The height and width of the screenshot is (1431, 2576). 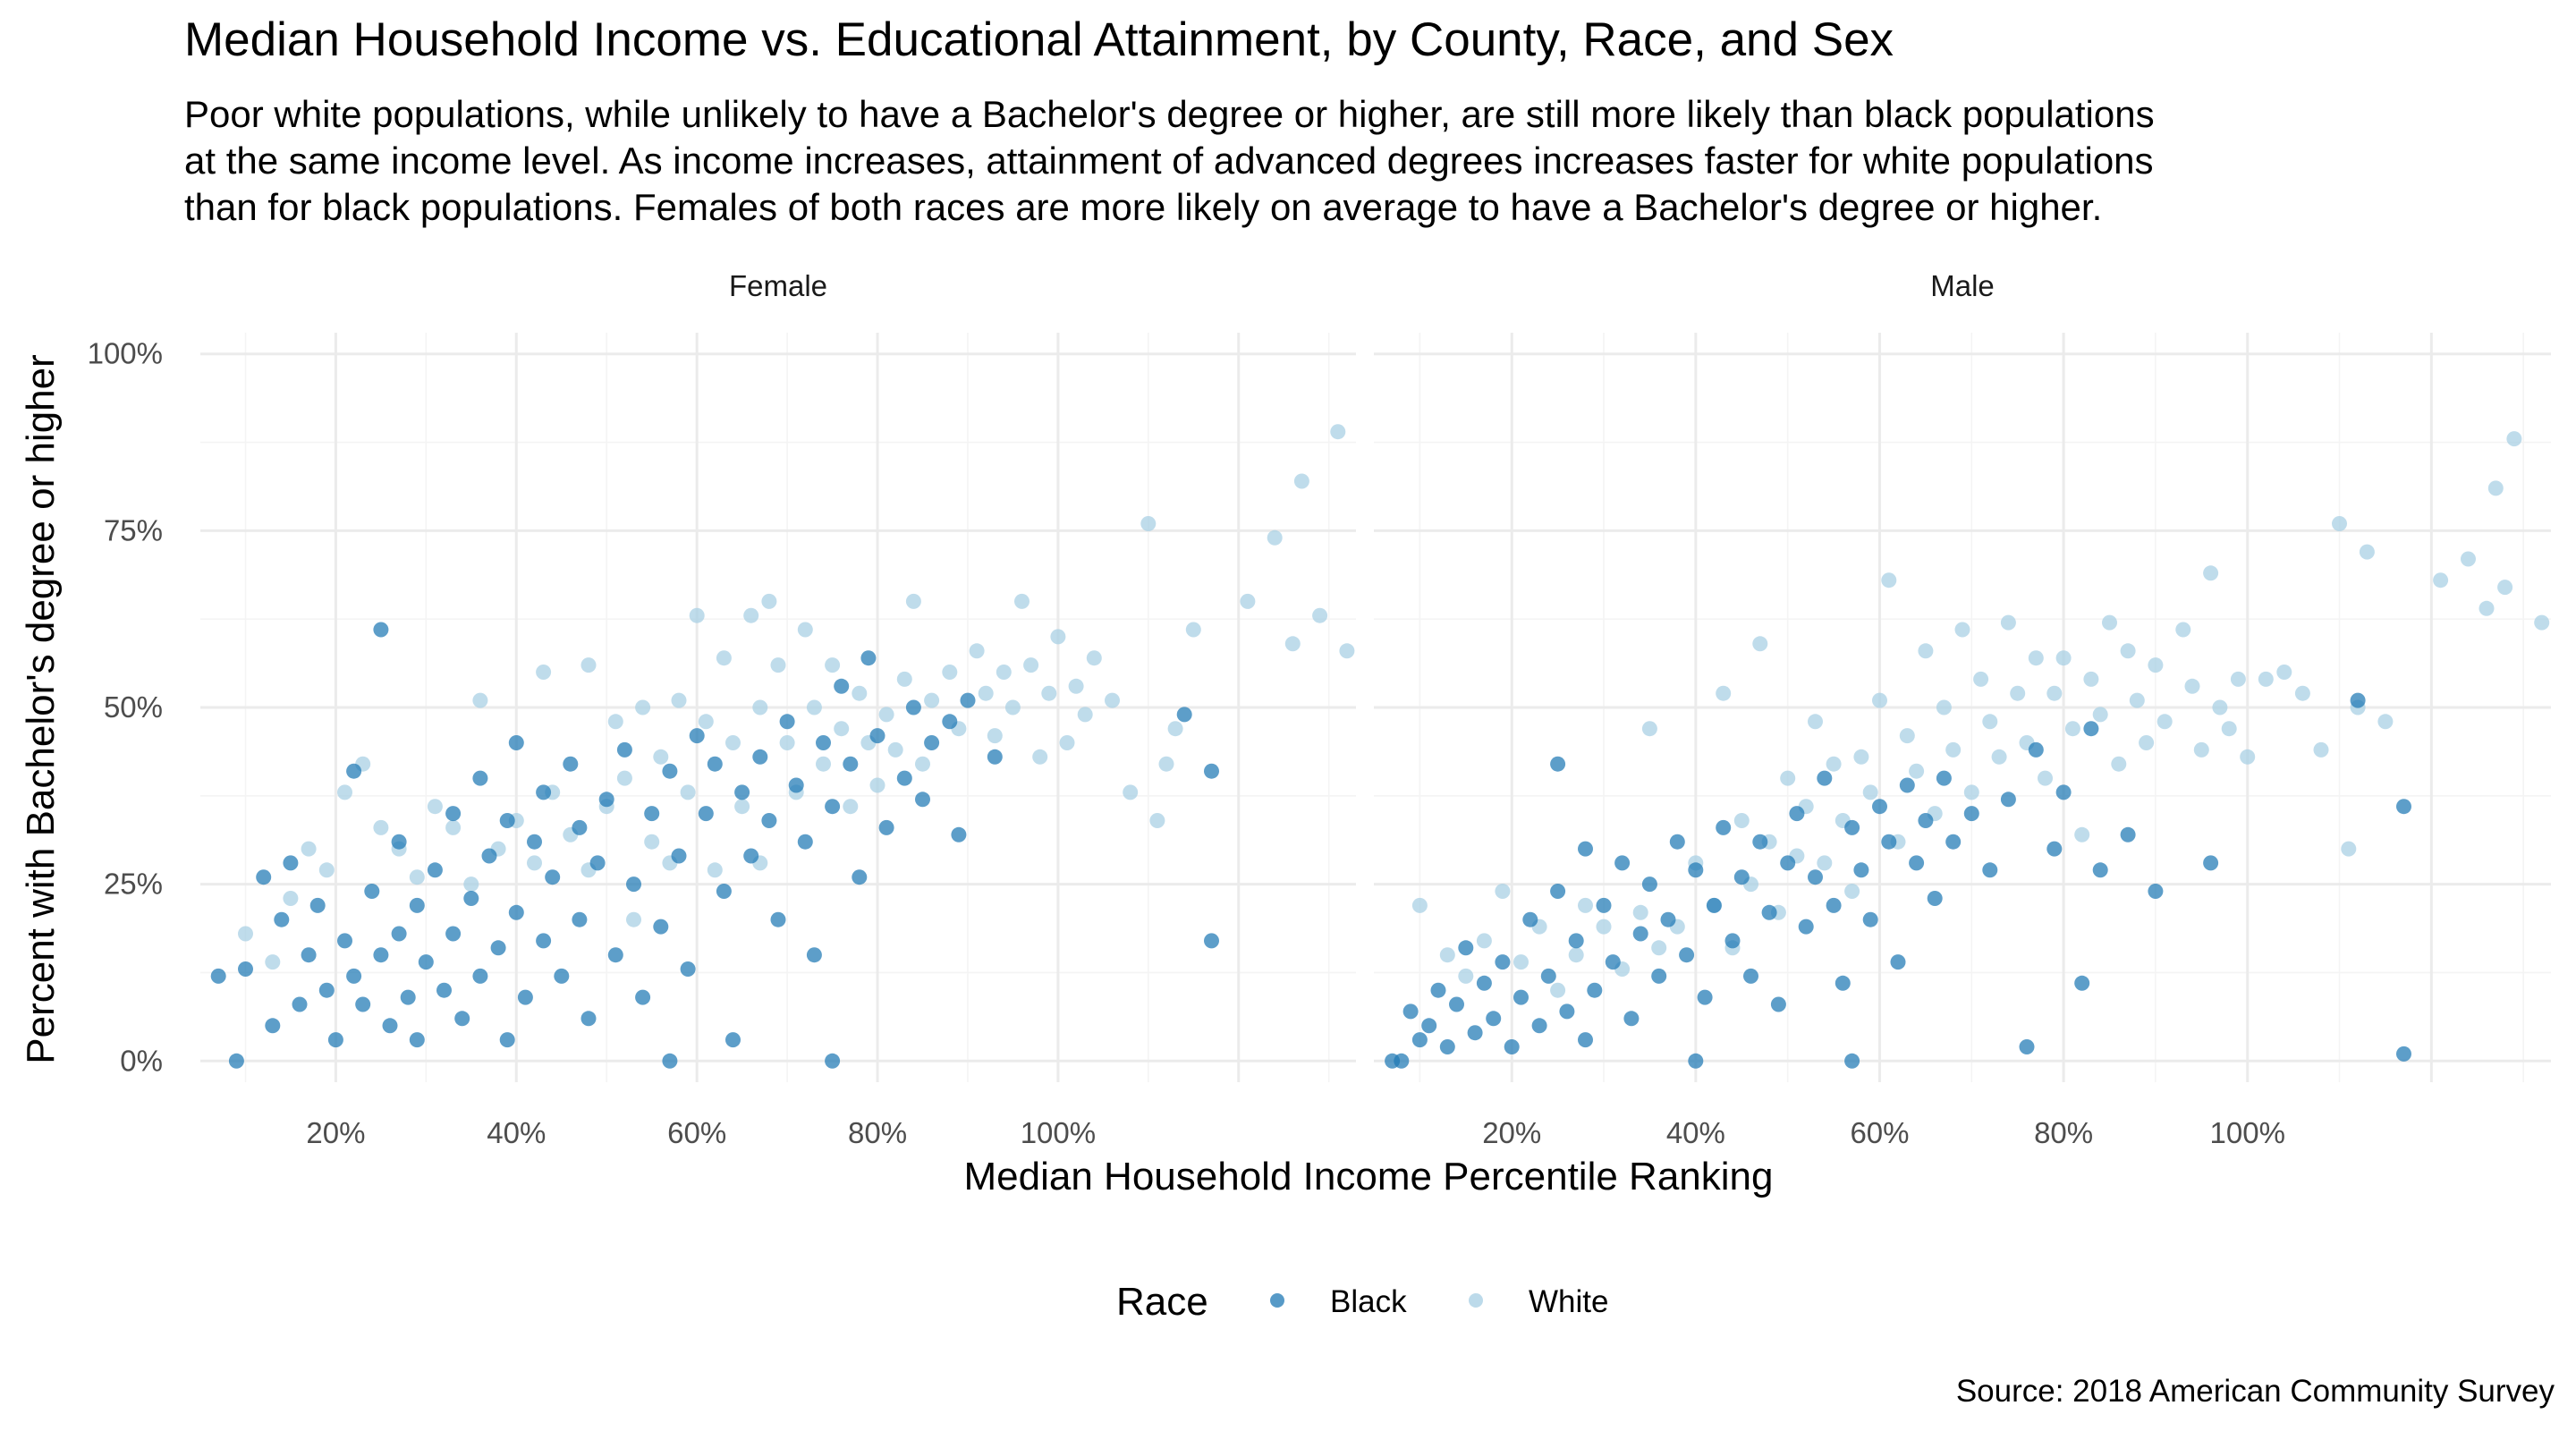 I want to click on x-tick-label: 60%, so click(x=1879, y=1132).